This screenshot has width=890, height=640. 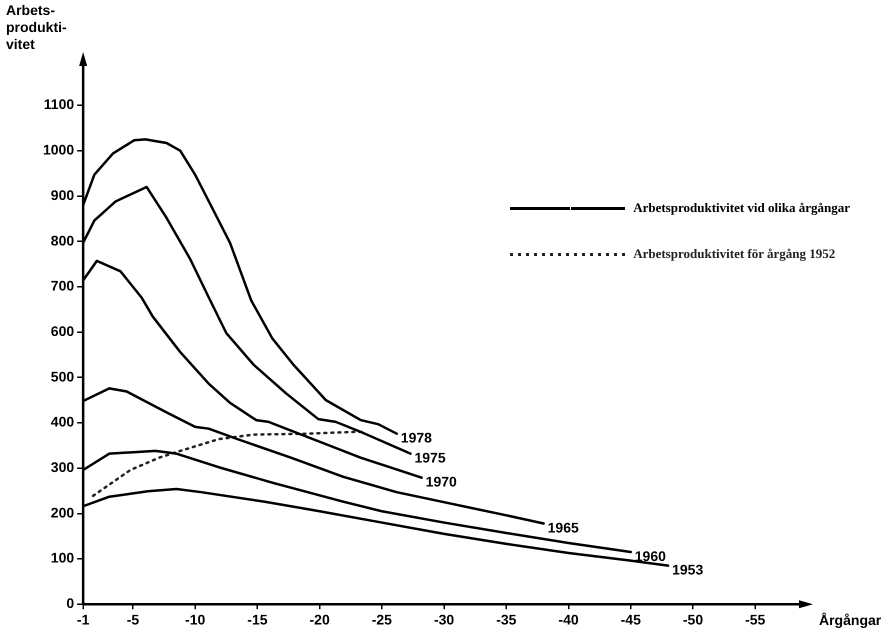 What do you see at coordinates (62, 240) in the screenshot?
I see `y-tick-label: 800` at bounding box center [62, 240].